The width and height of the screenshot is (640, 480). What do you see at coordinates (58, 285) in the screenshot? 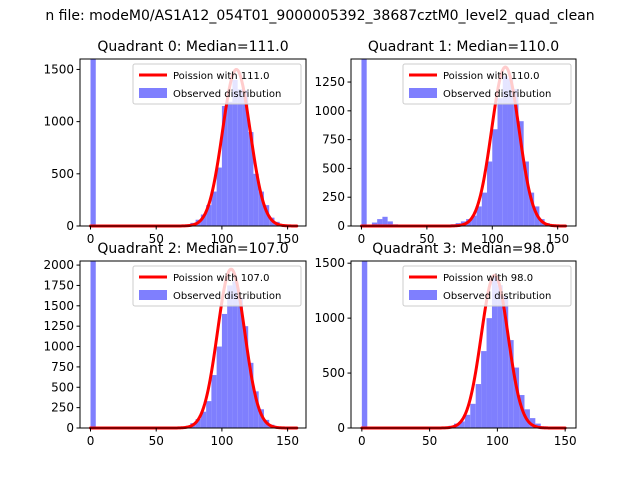
I see `y-tick-label: 1750` at bounding box center [58, 285].